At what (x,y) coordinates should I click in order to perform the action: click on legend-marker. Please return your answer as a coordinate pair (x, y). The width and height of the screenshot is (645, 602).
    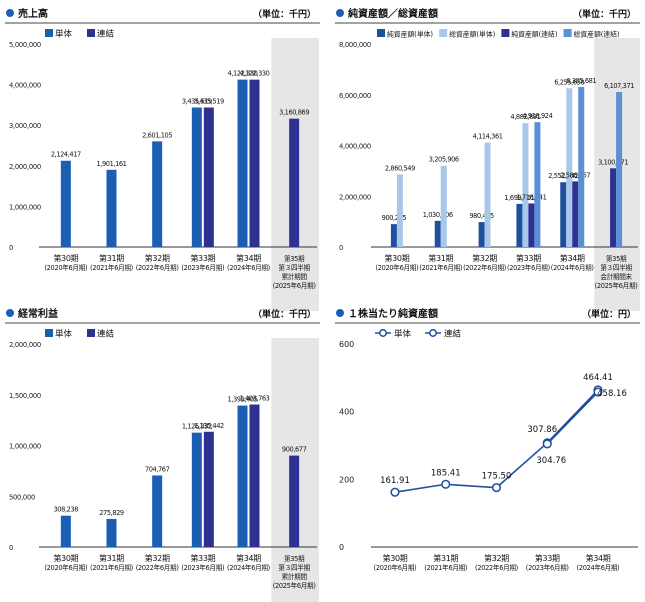
    Looking at the image, I should click on (433, 333).